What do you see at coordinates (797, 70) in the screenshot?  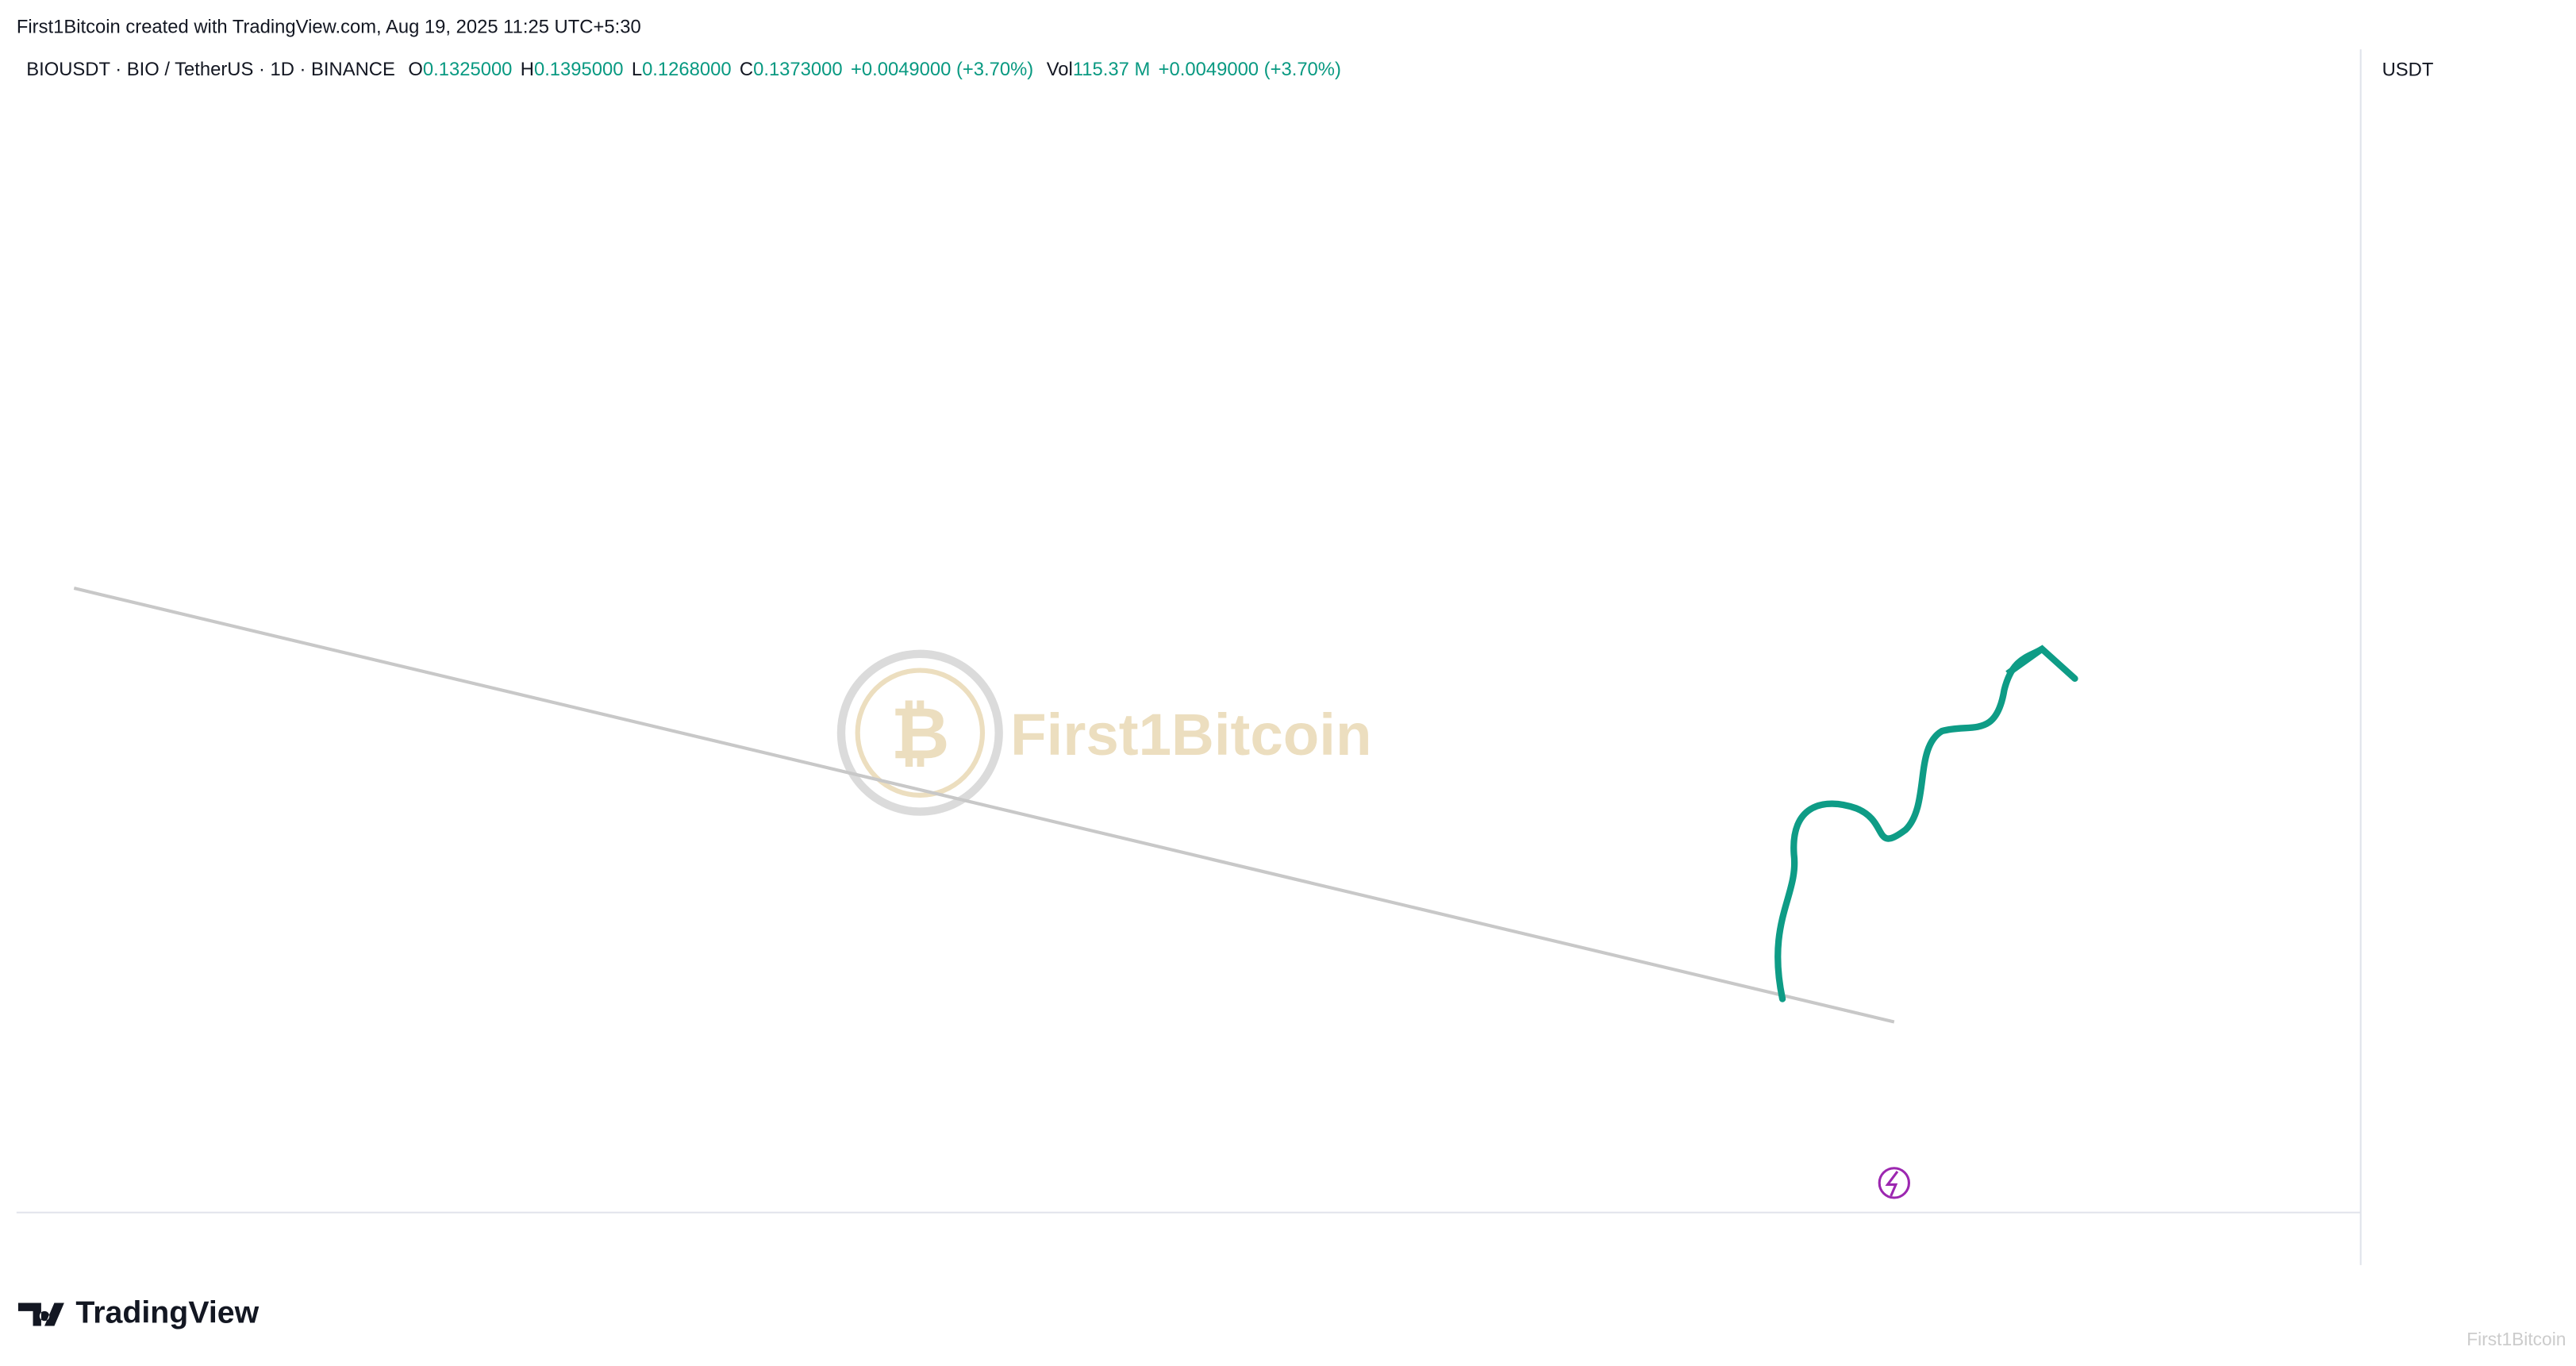 I see `ohlc-value: 0.1373000` at bounding box center [797, 70].